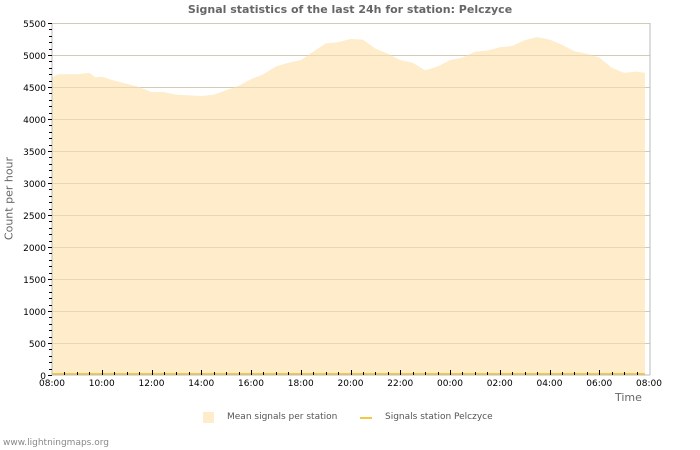 The image size is (700, 450). What do you see at coordinates (34, 25) in the screenshot?
I see `svg-text: 5500` at bounding box center [34, 25].